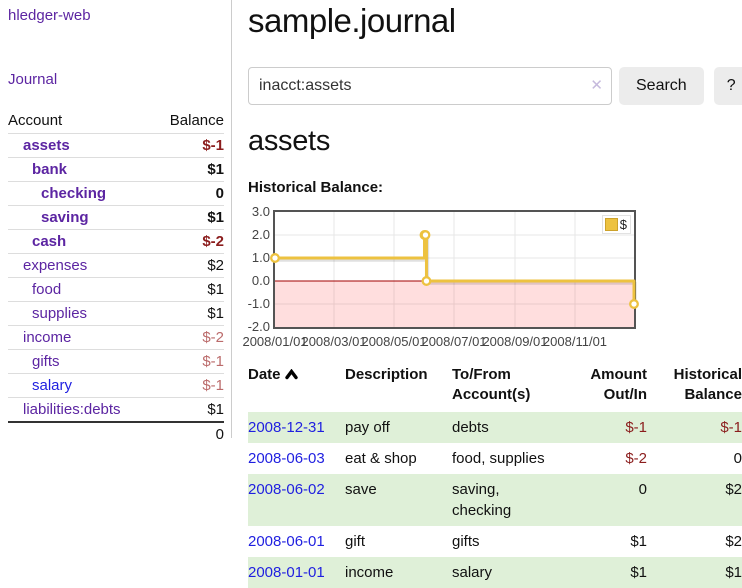 The image size is (742, 588). I want to click on account-row: saving $1, so click(116, 217).